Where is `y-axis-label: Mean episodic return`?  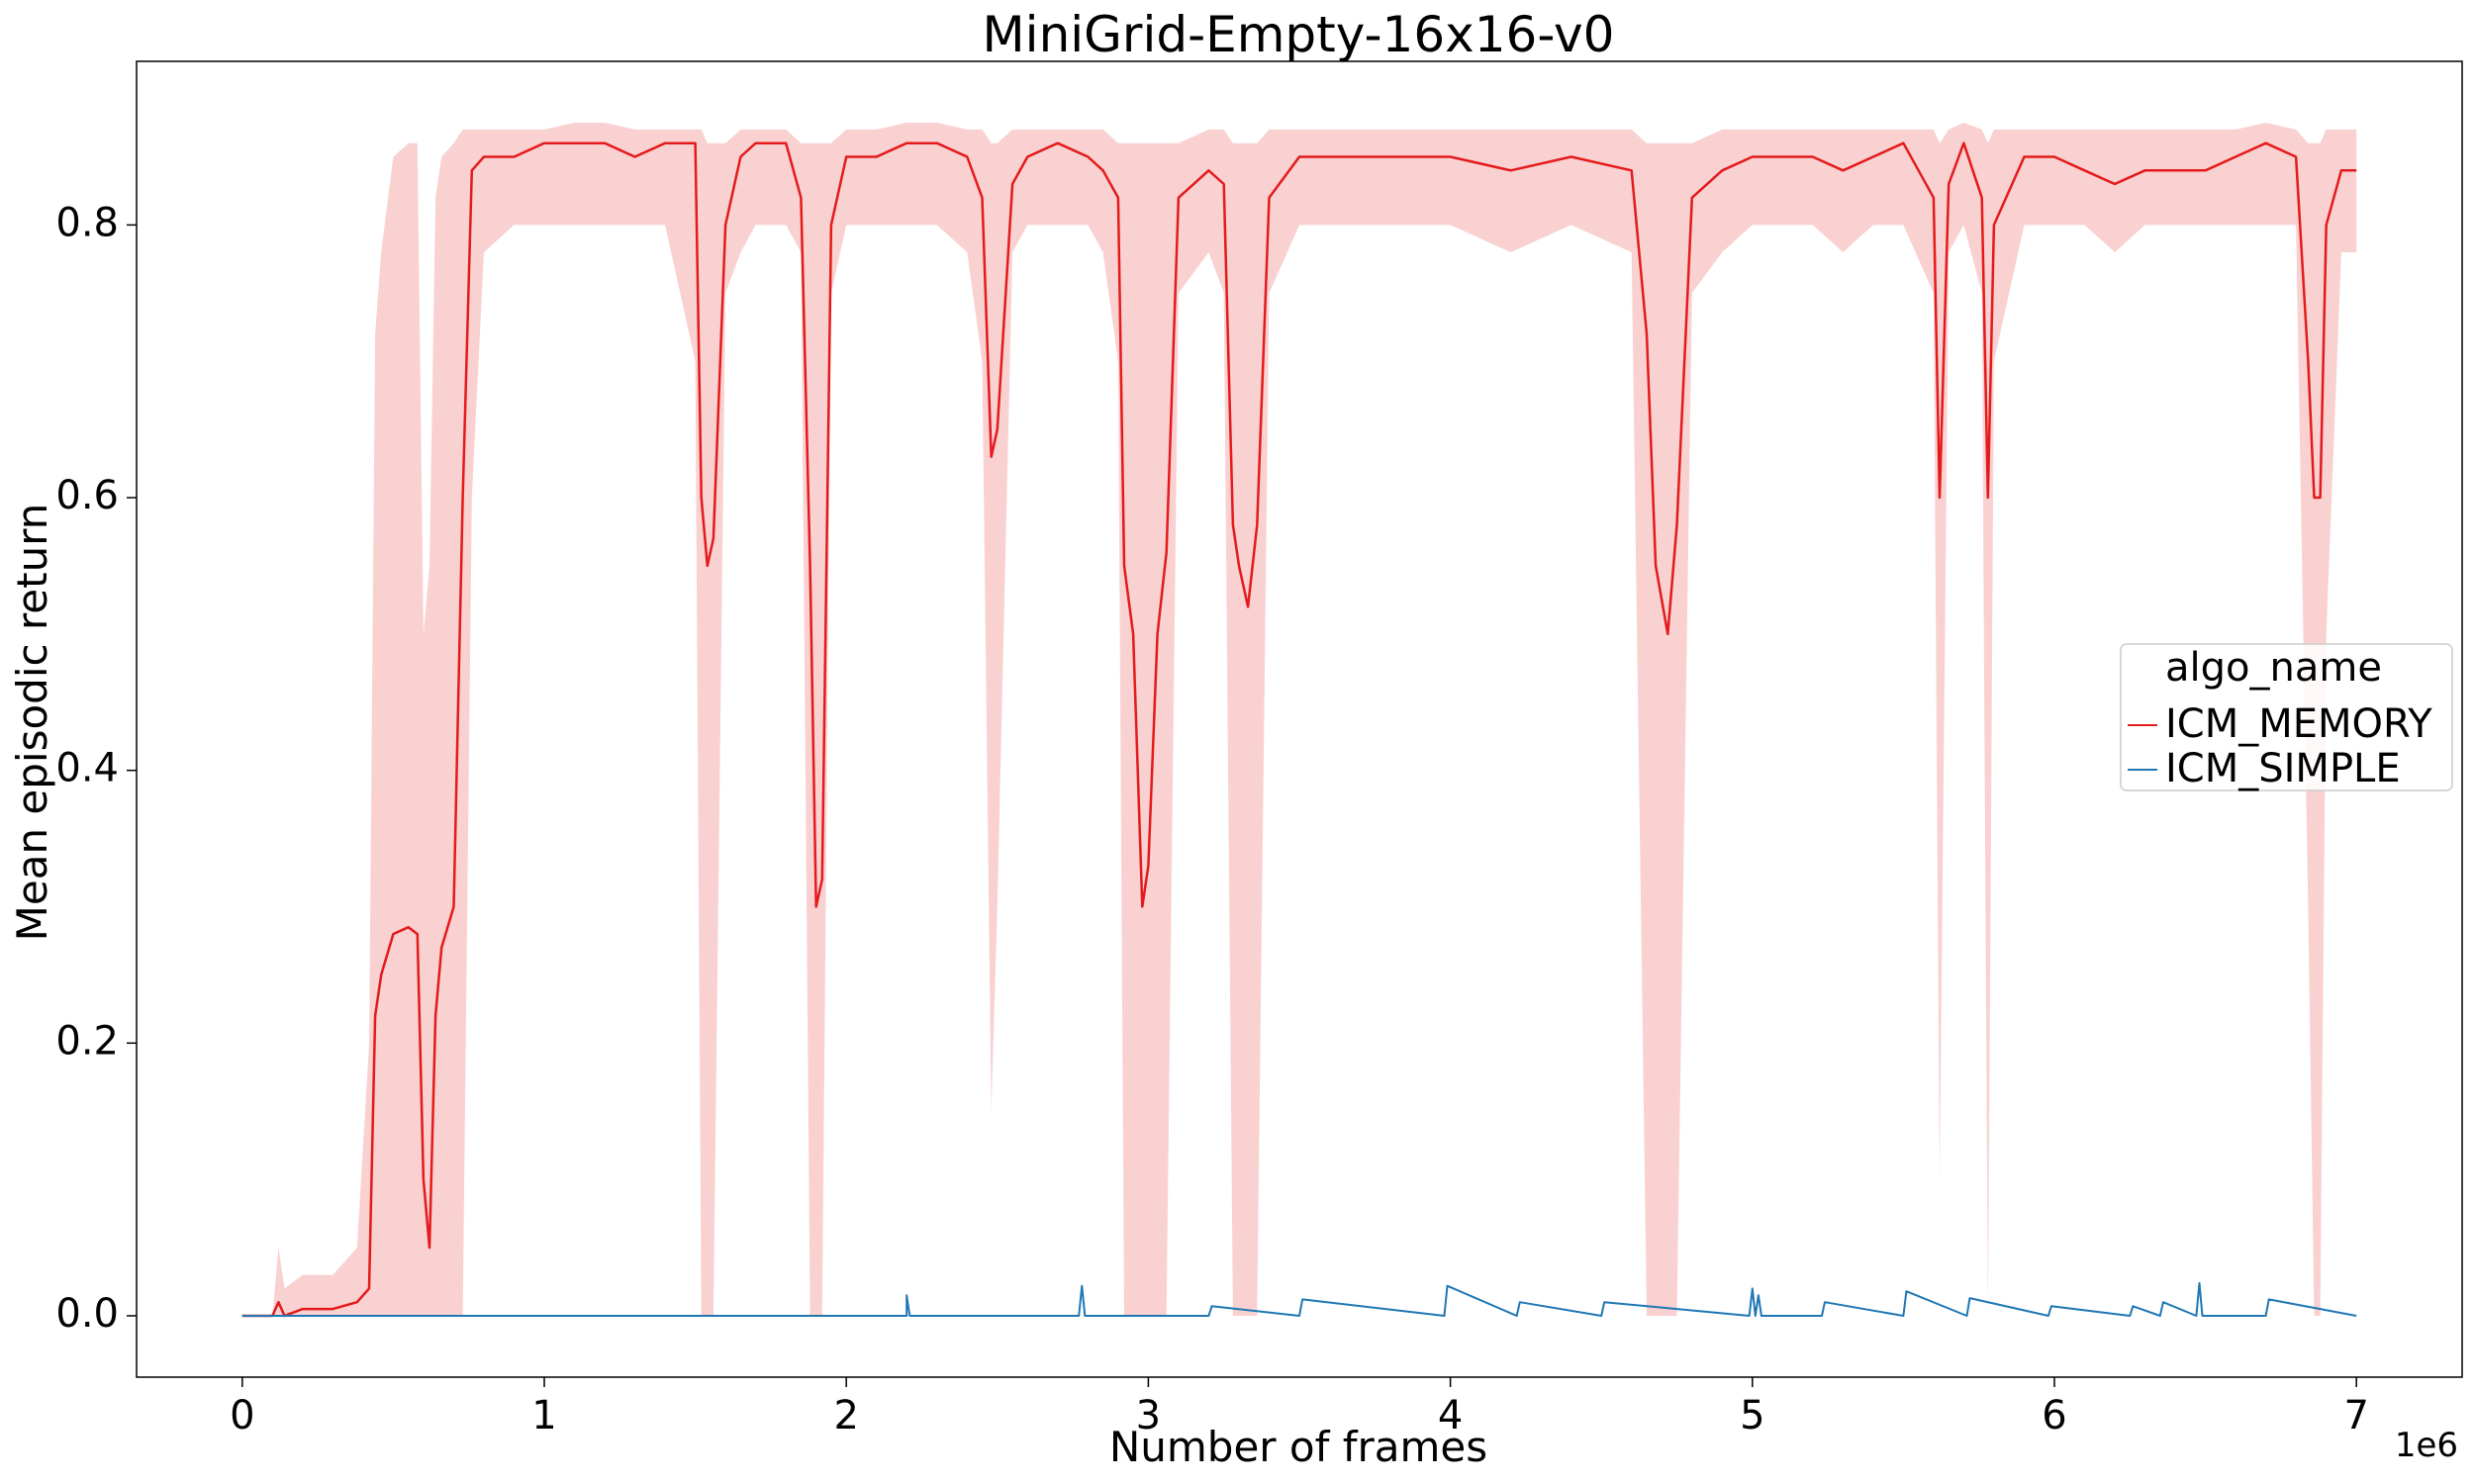 y-axis-label: Mean episodic return is located at coordinates (32, 723).